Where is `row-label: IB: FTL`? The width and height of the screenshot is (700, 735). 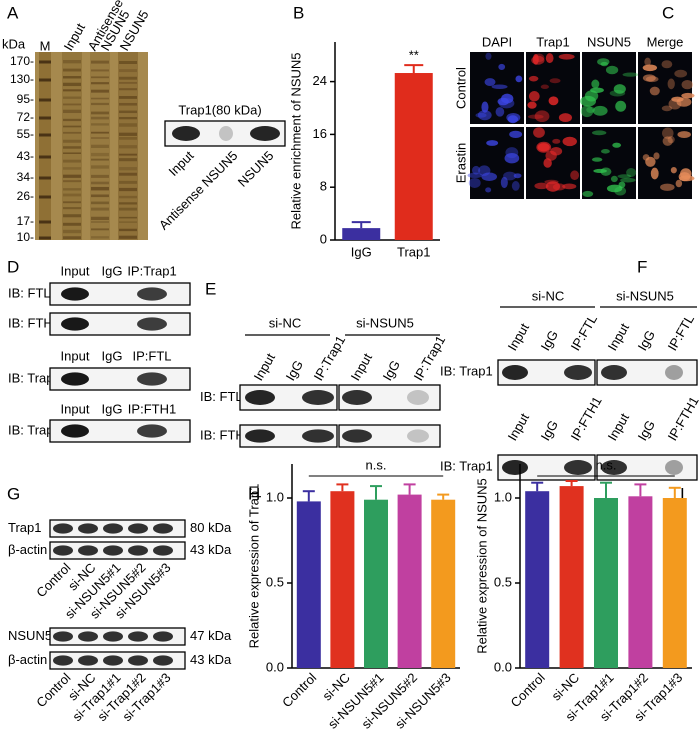 row-label: IB: FTL is located at coordinates (29, 292).